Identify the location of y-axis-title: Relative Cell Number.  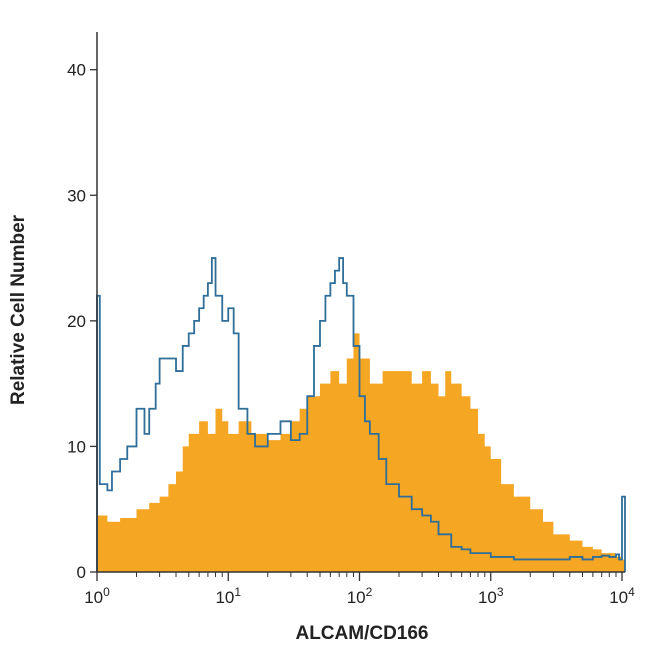
(18, 309).